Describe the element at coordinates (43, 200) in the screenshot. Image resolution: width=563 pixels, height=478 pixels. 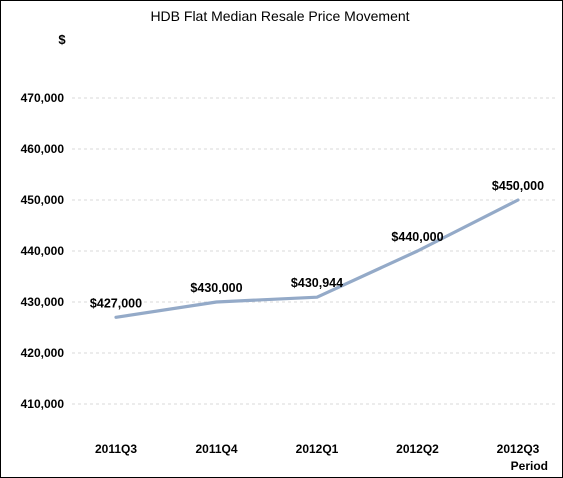
I see `y-tick-label: 450,000` at that location.